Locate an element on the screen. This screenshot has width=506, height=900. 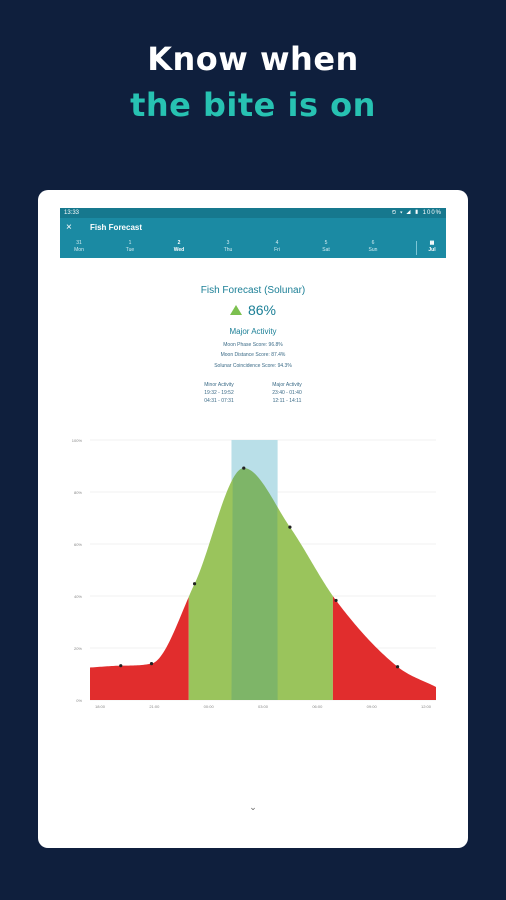
x-tick-label: 03:00 is located at coordinates (263, 706).